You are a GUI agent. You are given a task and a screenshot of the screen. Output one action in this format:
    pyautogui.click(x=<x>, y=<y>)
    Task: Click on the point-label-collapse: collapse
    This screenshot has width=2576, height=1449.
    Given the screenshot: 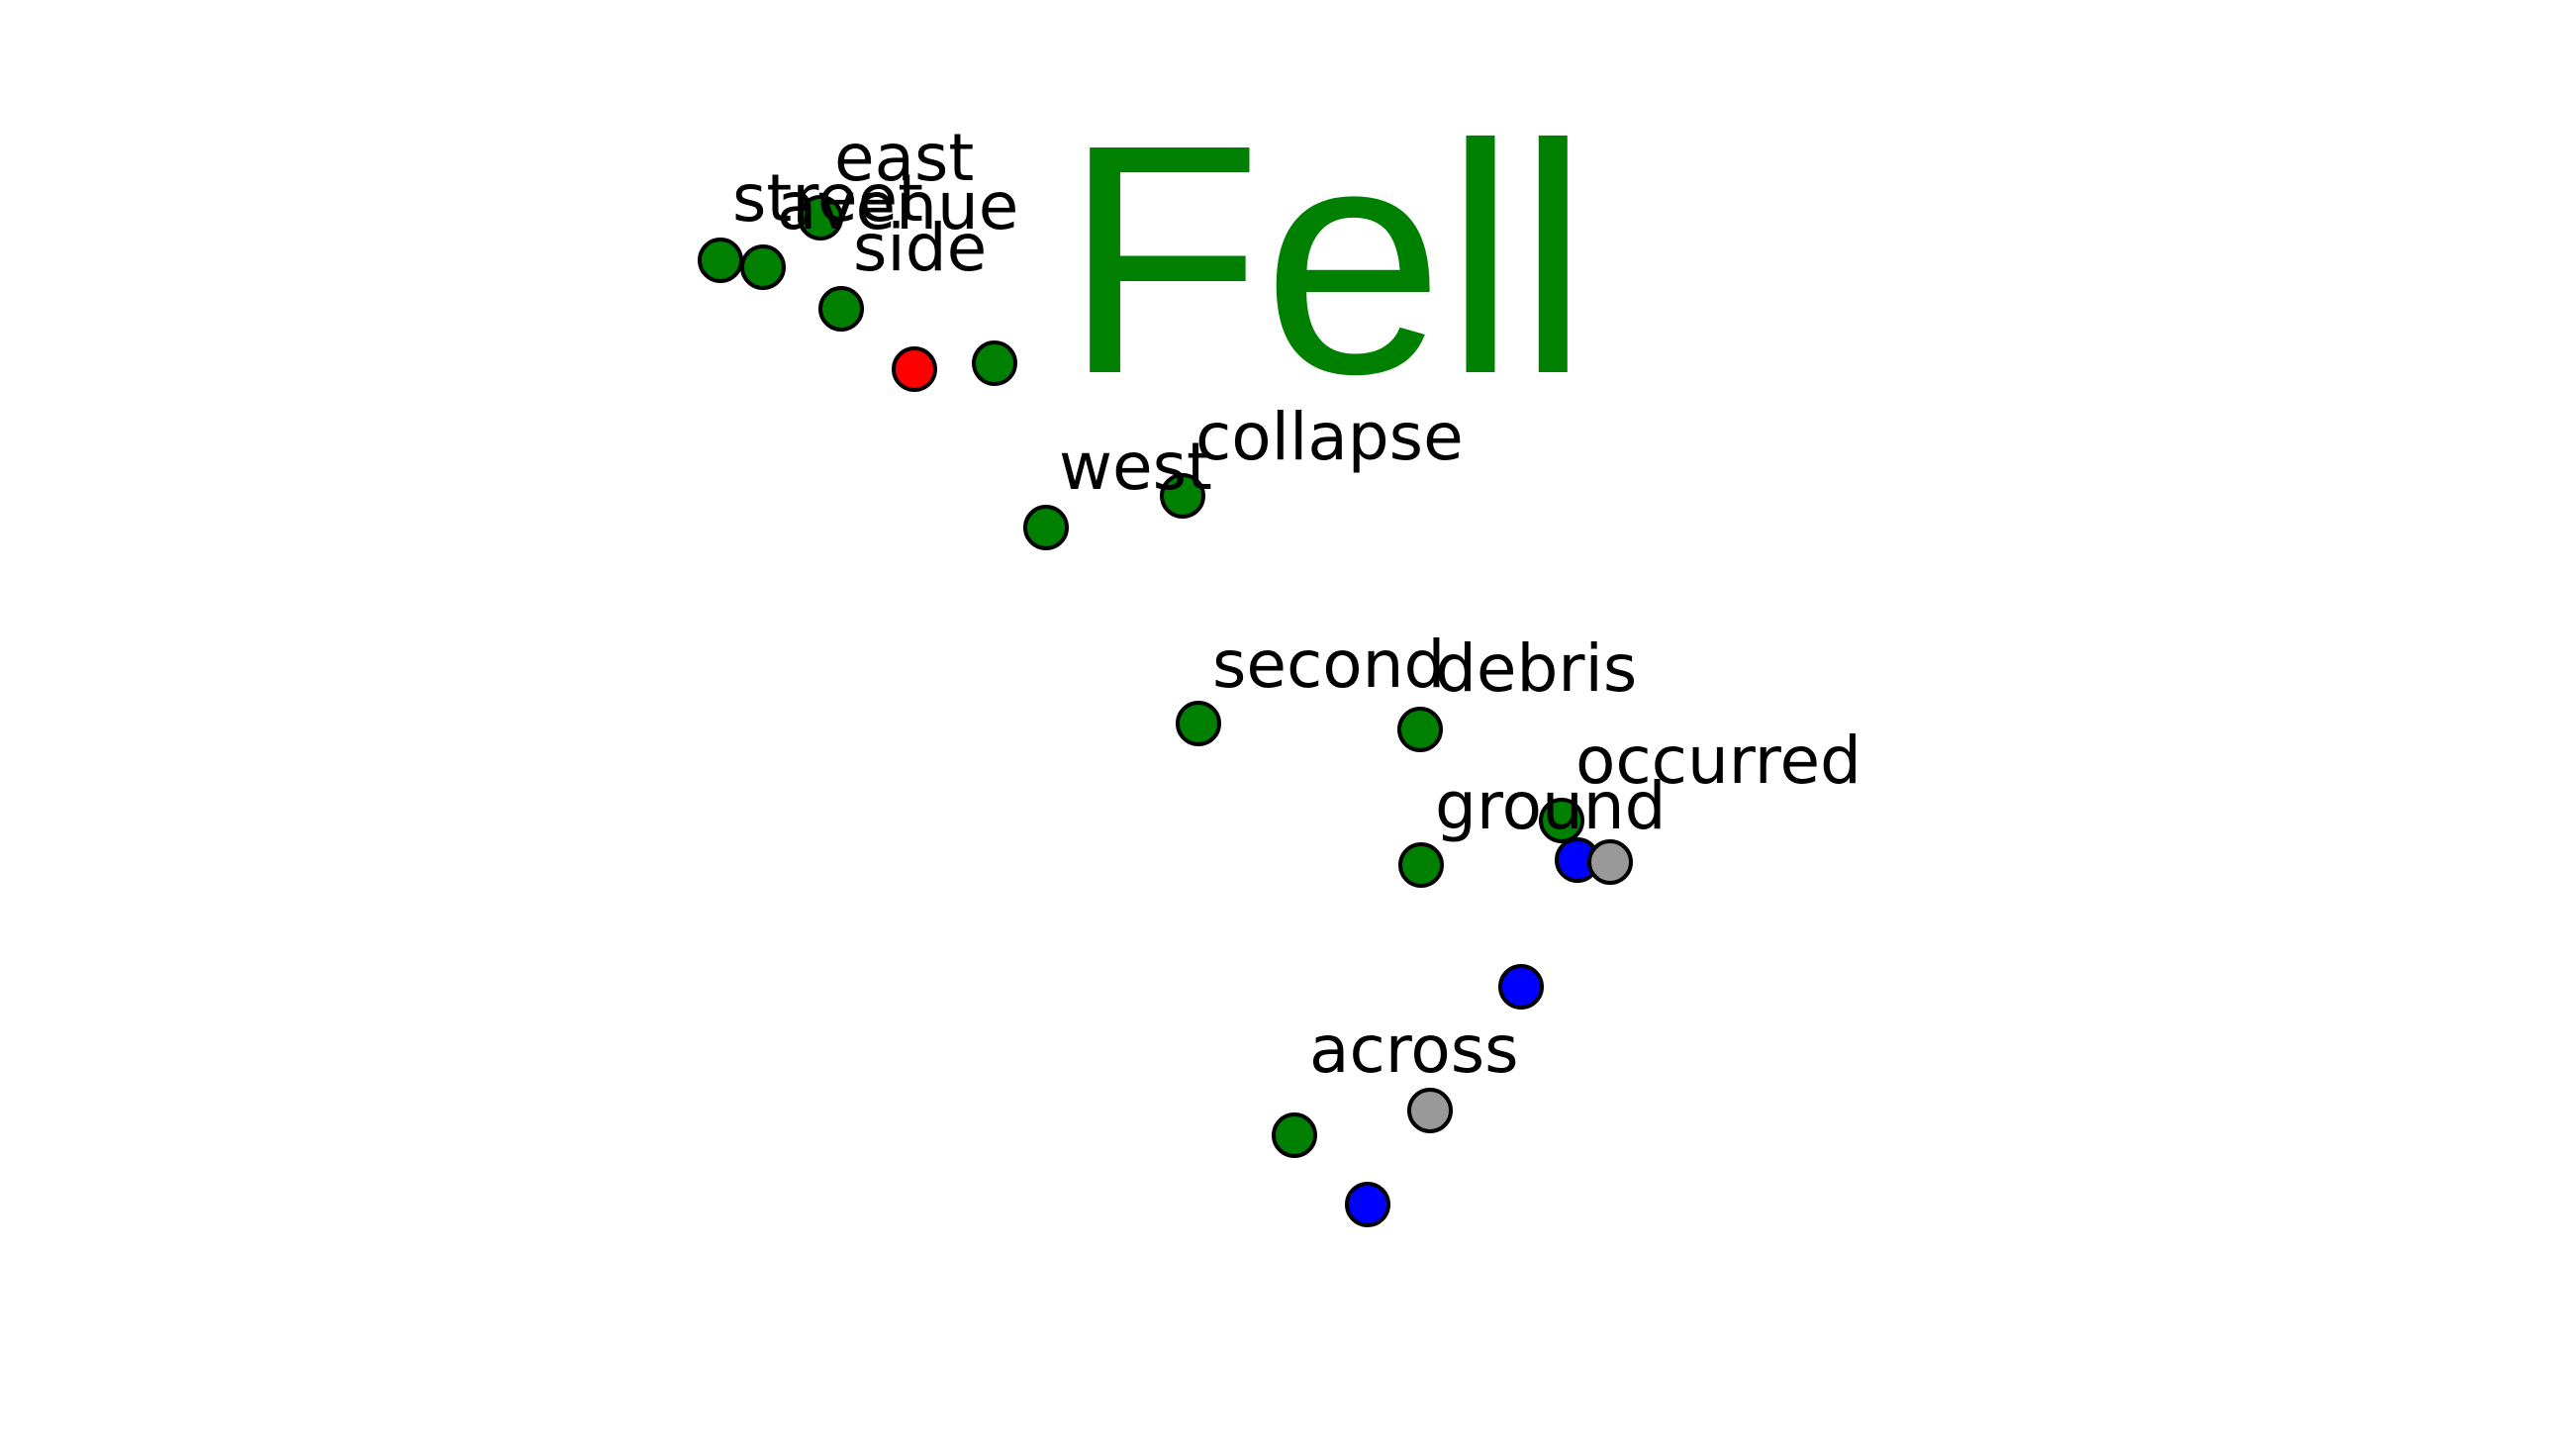 What is the action you would take?
    pyautogui.click(x=1329, y=437)
    